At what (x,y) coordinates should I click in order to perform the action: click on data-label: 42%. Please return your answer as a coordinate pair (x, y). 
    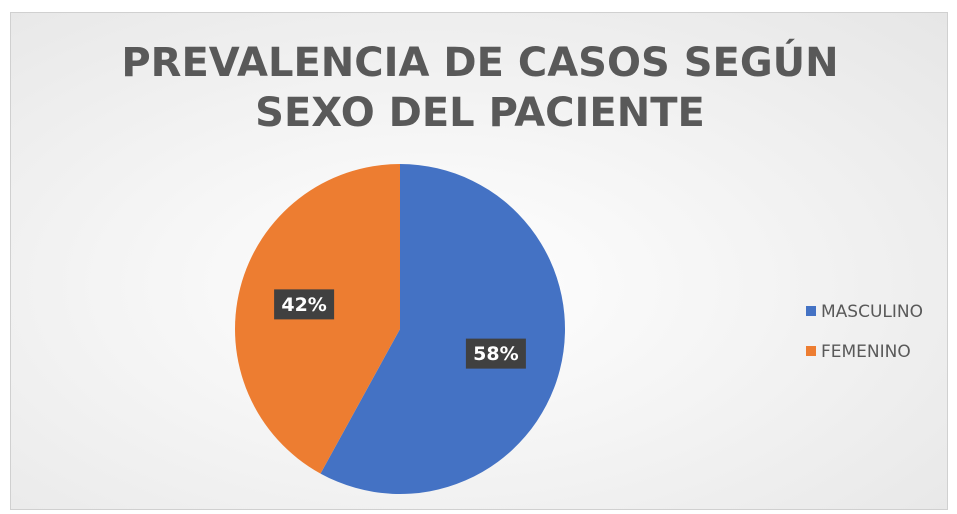
    Looking at the image, I should click on (303, 305).